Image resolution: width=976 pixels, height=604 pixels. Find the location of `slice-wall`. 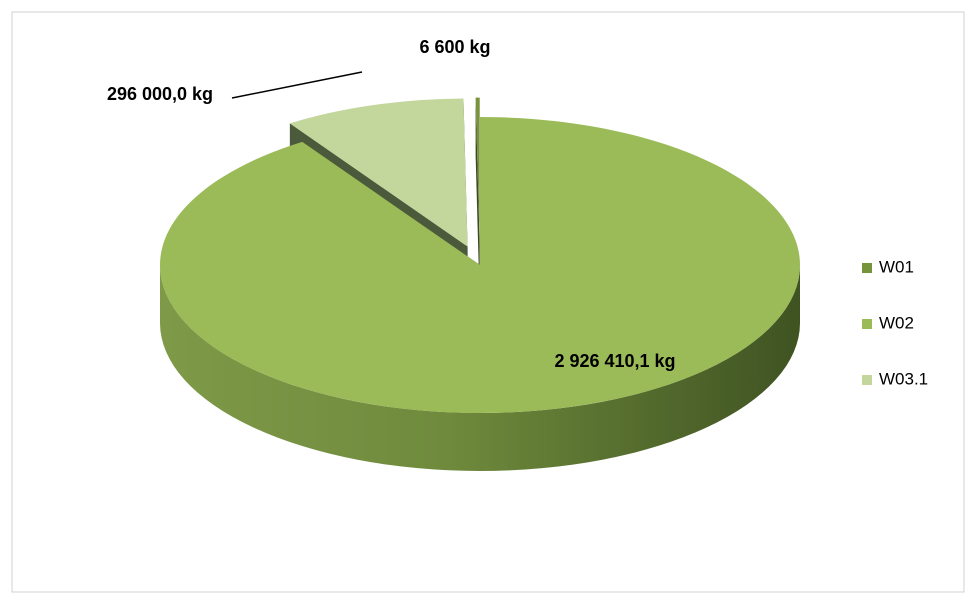

slice-wall is located at coordinates (477, 200).